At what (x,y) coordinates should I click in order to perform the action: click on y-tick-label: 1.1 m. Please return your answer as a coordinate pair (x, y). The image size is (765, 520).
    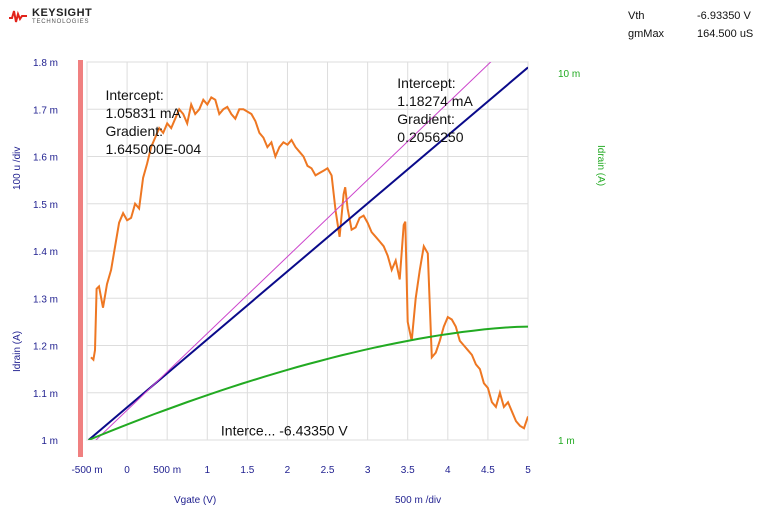
    Looking at the image, I should click on (45, 394).